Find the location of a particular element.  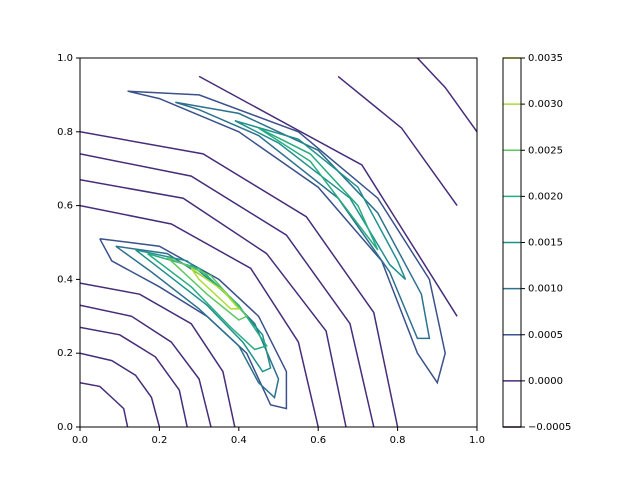

colorbar-frame is located at coordinates (512, 242).